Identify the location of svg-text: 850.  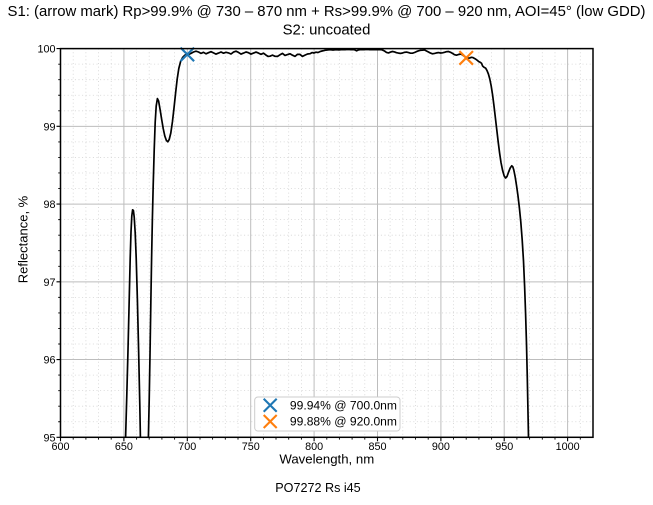
(377, 447).